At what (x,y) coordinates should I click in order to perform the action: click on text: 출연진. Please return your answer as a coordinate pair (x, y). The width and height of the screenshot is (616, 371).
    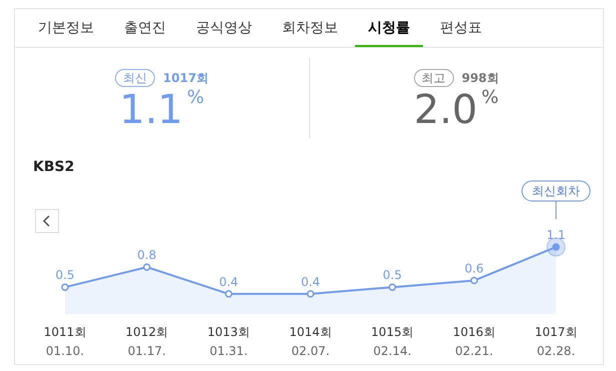
    Looking at the image, I should click on (145, 28).